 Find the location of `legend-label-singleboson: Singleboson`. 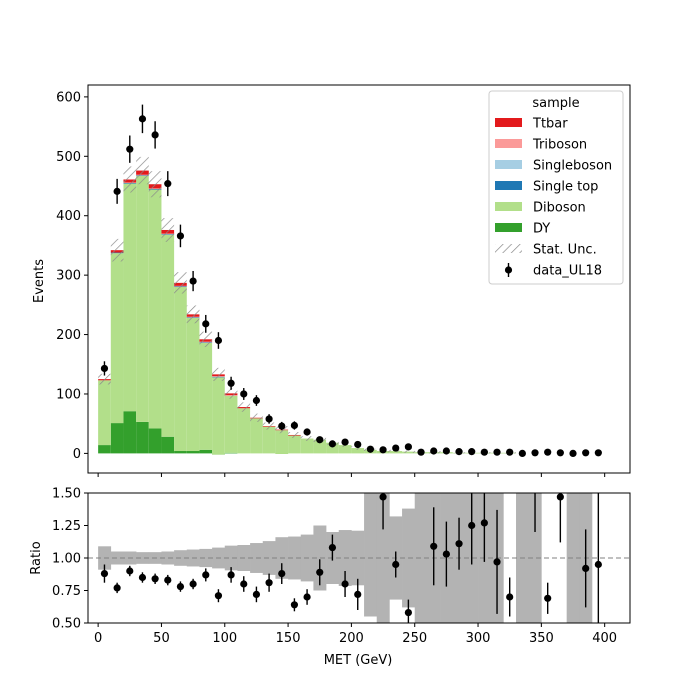

legend-label-singleboson: Singleboson is located at coordinates (572, 166).